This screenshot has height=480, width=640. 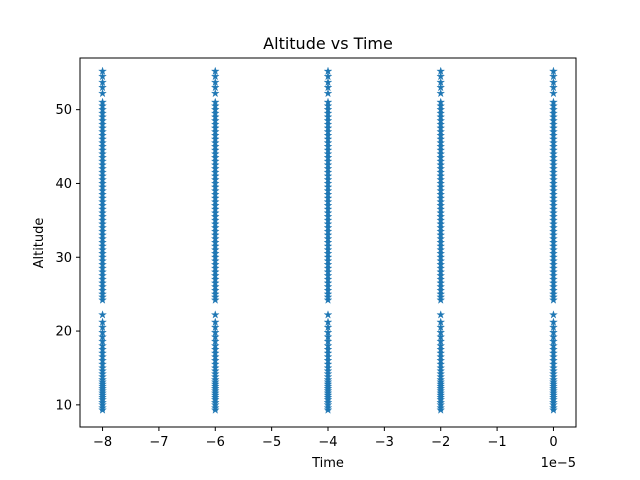 What do you see at coordinates (440, 442) in the screenshot?
I see `x-tick-label: −2` at bounding box center [440, 442].